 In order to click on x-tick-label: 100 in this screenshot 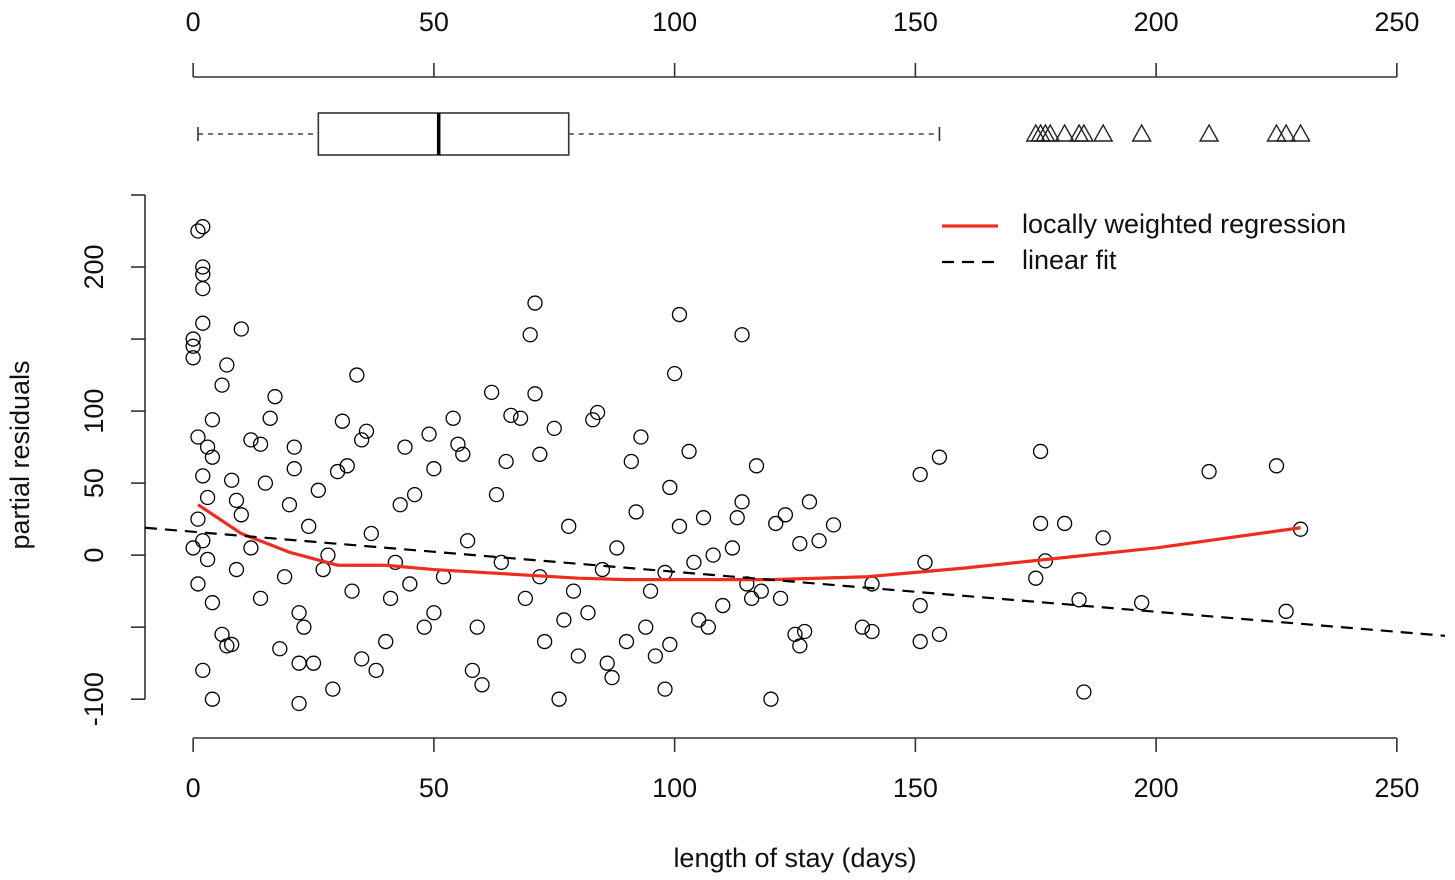, I will do `click(674, 788)`.